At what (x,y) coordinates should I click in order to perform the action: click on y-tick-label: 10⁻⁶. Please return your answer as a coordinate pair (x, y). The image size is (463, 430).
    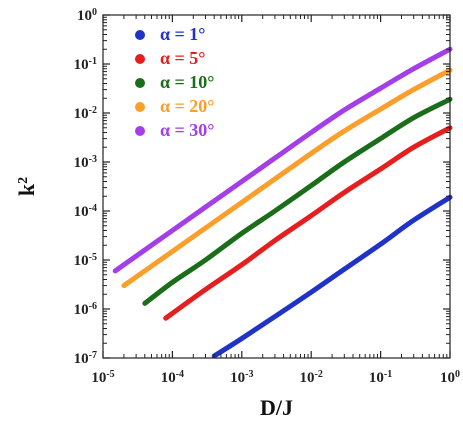
    Looking at the image, I should click on (85, 310).